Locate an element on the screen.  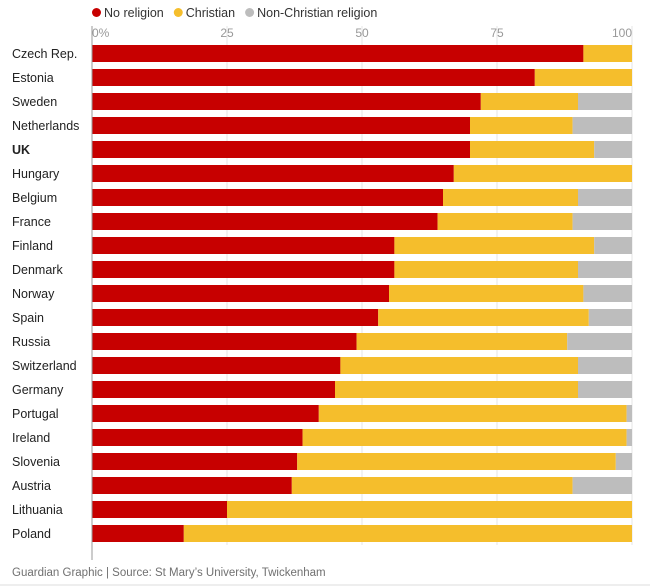
category-label: UK is located at coordinates (21, 150).